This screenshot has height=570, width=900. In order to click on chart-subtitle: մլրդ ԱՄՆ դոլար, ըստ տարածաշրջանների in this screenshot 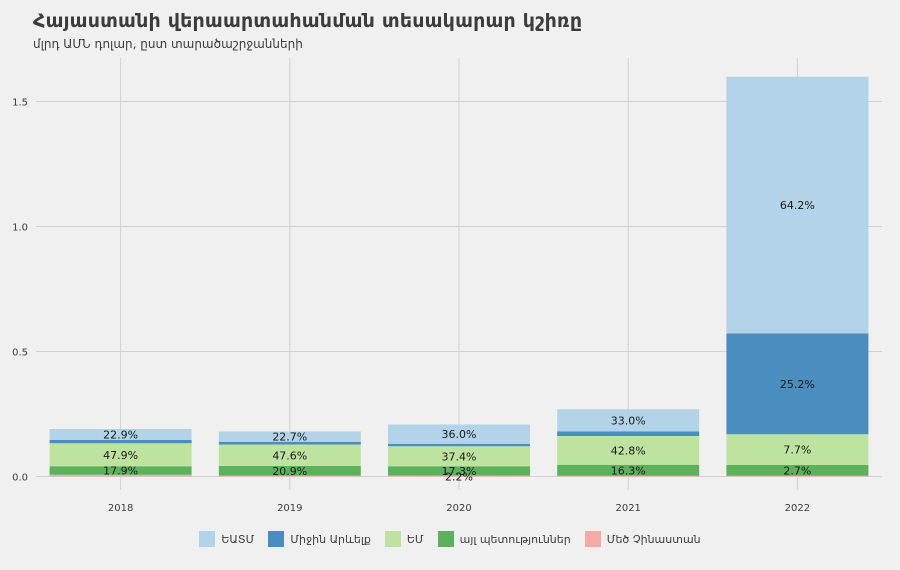, I will do `click(168, 44)`.